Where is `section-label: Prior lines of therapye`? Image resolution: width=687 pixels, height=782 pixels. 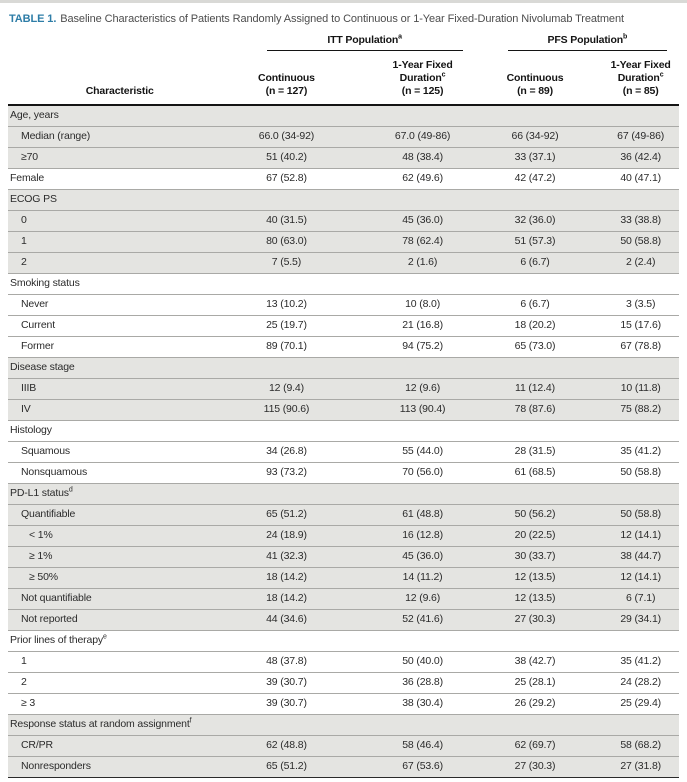 section-label: Prior lines of therapye is located at coordinates (58, 640).